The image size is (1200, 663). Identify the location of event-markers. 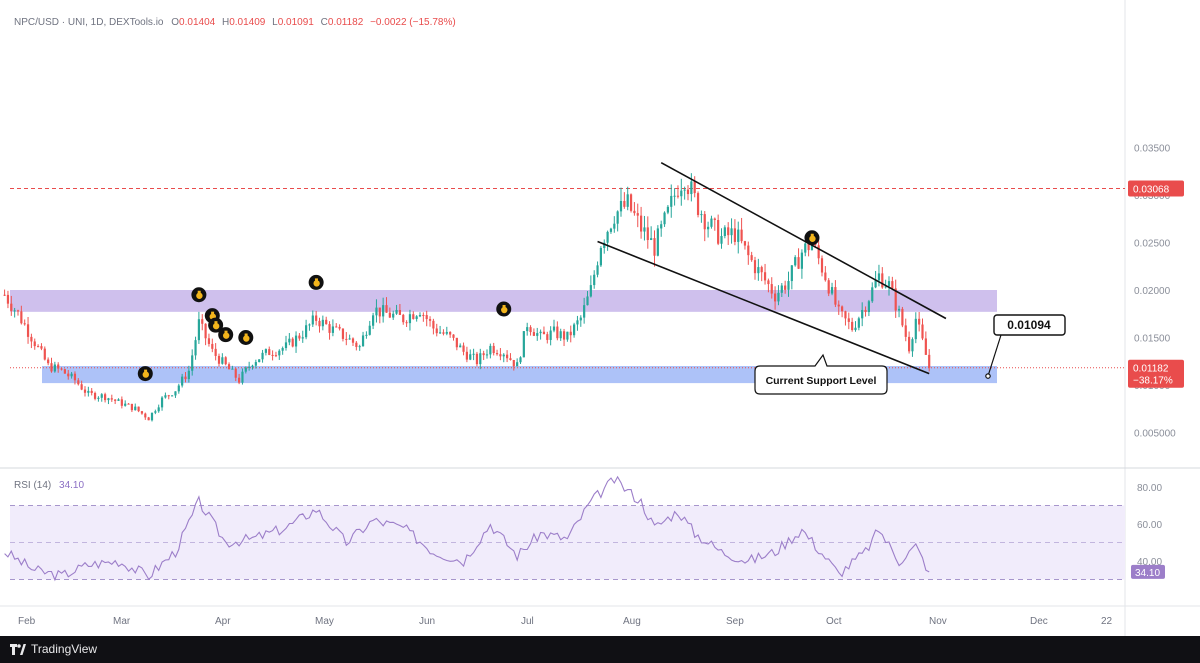
(478, 306).